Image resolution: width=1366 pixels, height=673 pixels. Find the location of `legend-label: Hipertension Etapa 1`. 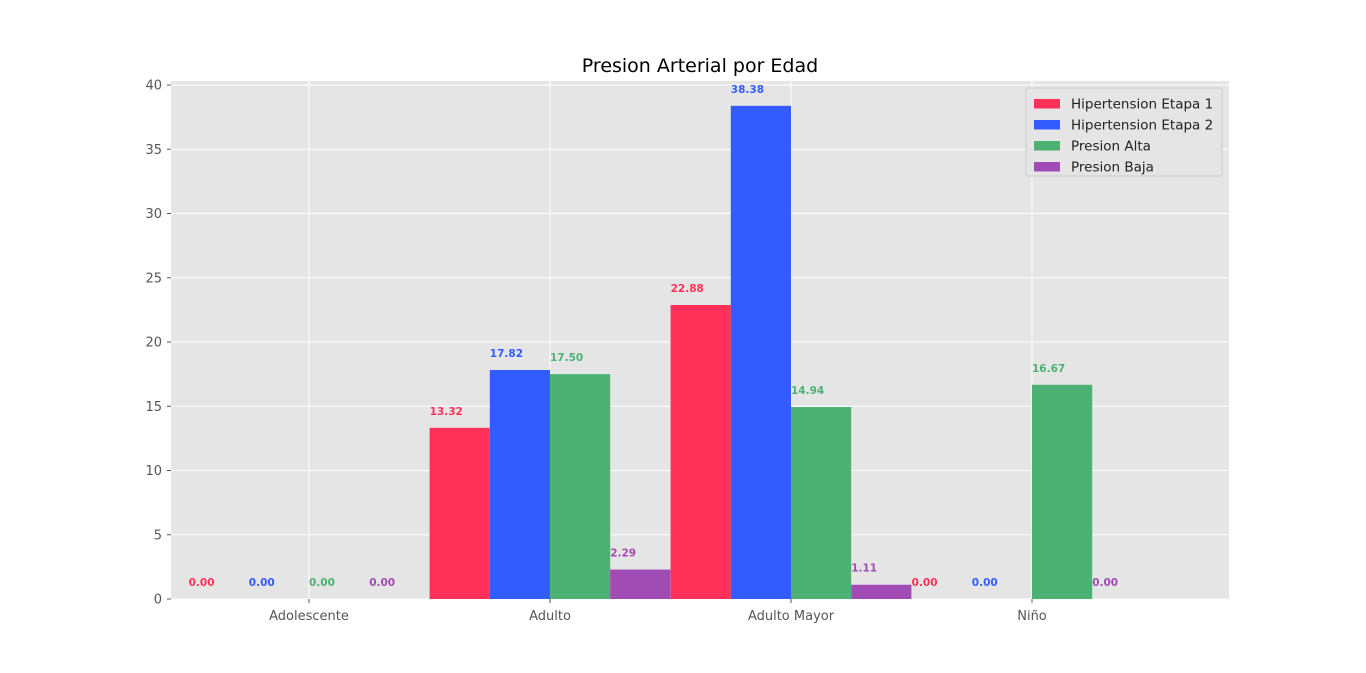

legend-label: Hipertension Etapa 1 is located at coordinates (1142, 105).